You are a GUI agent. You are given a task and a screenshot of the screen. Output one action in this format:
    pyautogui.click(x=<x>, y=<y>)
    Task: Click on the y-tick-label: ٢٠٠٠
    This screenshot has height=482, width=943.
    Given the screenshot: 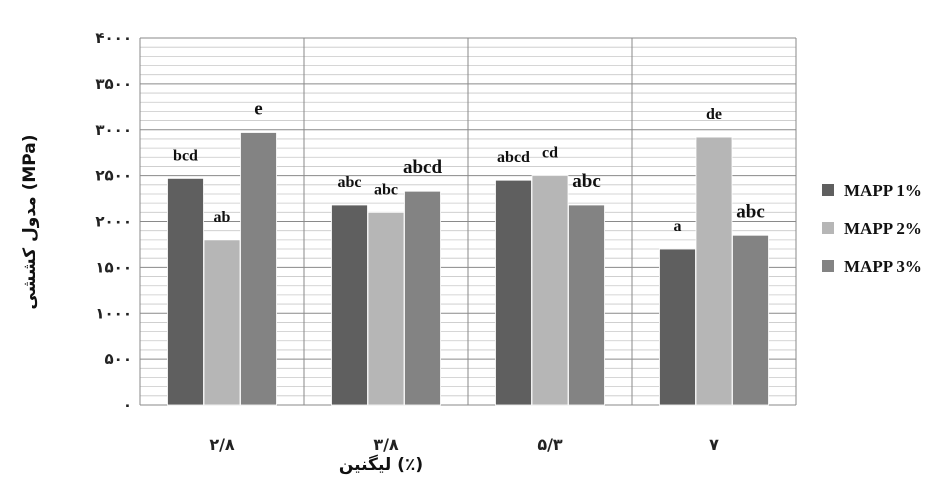 What is the action you would take?
    pyautogui.click(x=113, y=222)
    